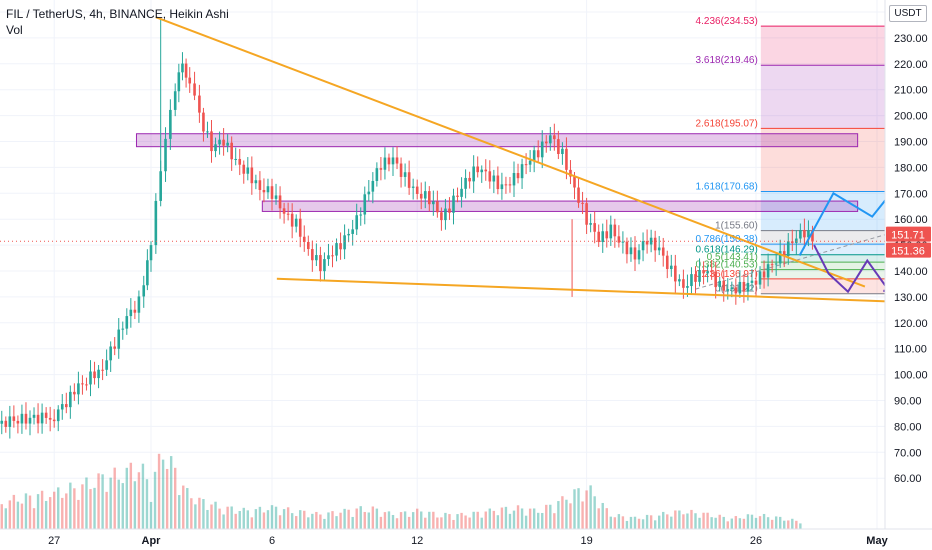 This screenshot has width=932, height=550. Describe the element at coordinates (727, 274) in the screenshot. I see `fib-level-label: 0.236(136.97)` at that location.